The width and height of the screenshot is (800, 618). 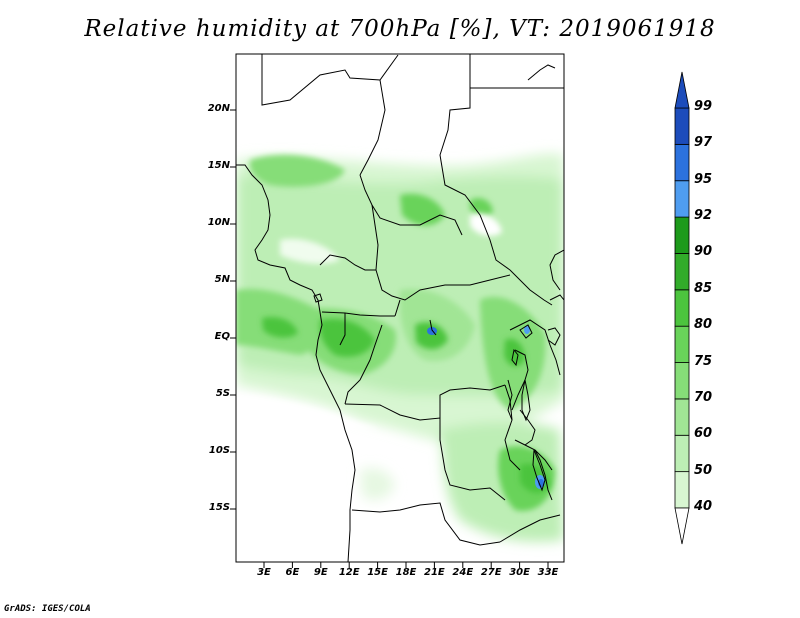 I want to click on colorbar-level-label: 90, so click(x=703, y=252).